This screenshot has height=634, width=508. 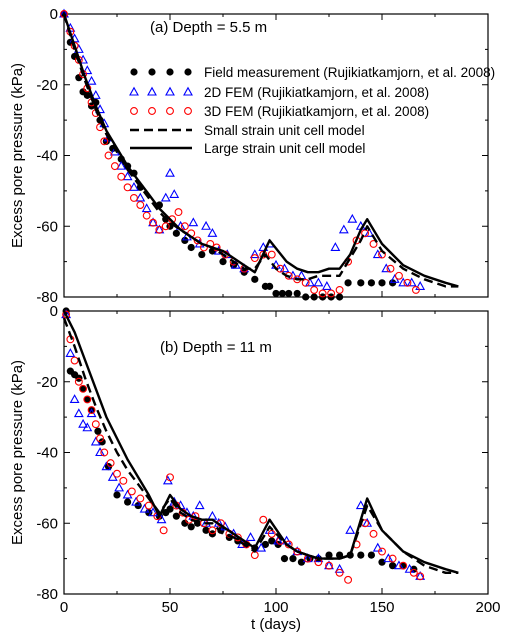 I want to click on y-tick-label: -40, so click(x=47, y=156).